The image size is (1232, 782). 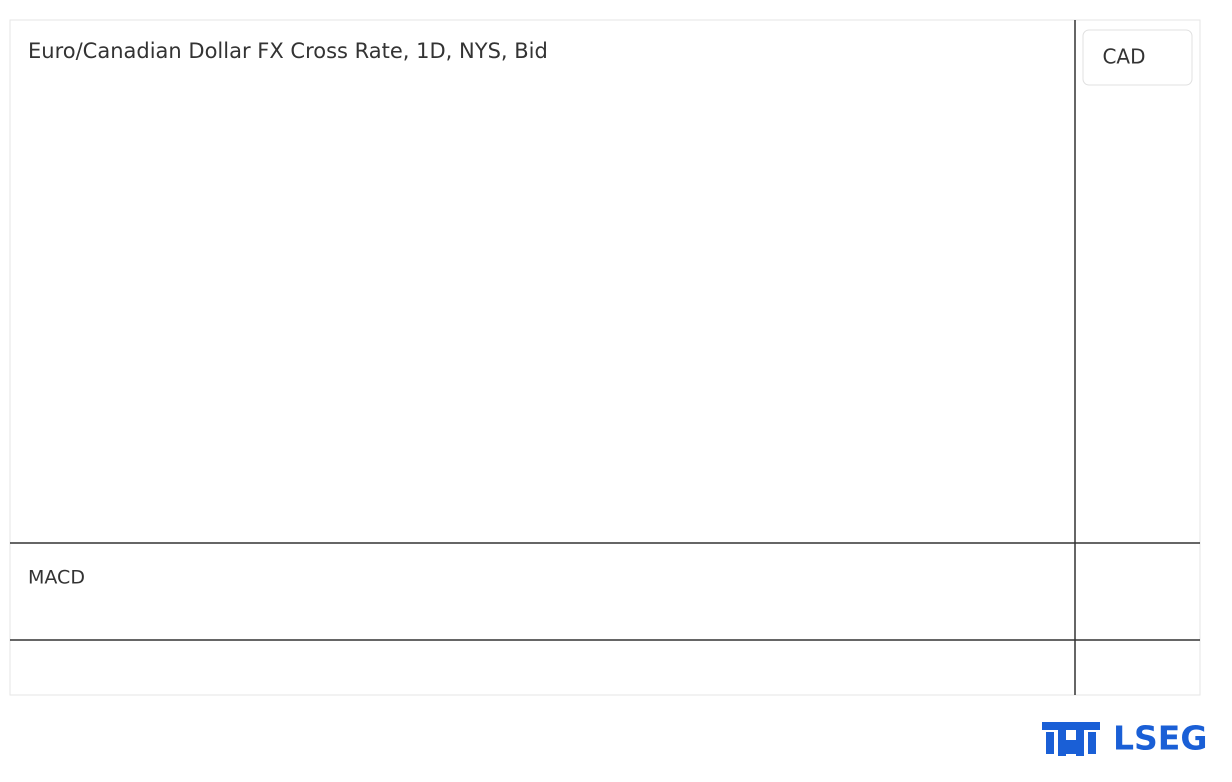 What do you see at coordinates (1071, 739) in the screenshot?
I see `lseg-logo` at bounding box center [1071, 739].